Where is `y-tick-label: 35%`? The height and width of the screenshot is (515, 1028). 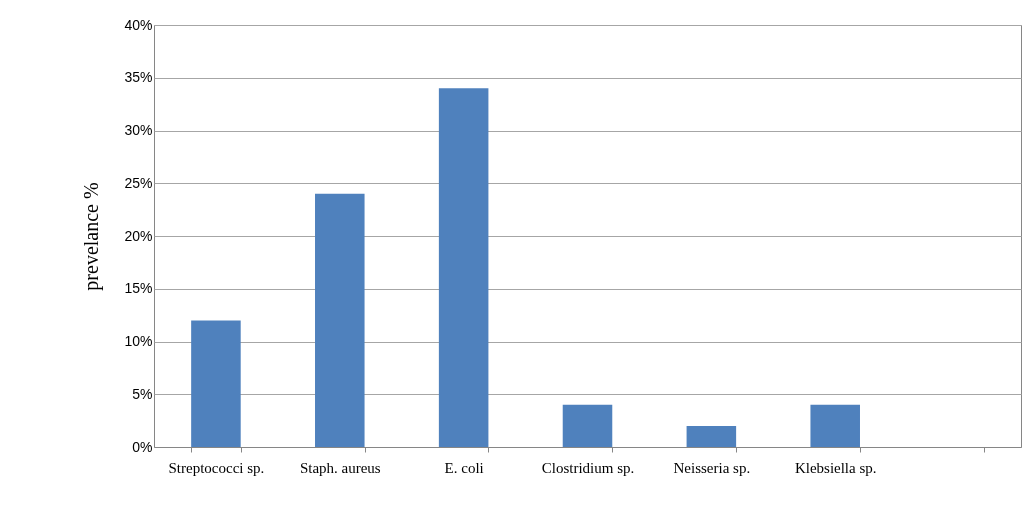
y-tick-label: 35% is located at coordinates (138, 77).